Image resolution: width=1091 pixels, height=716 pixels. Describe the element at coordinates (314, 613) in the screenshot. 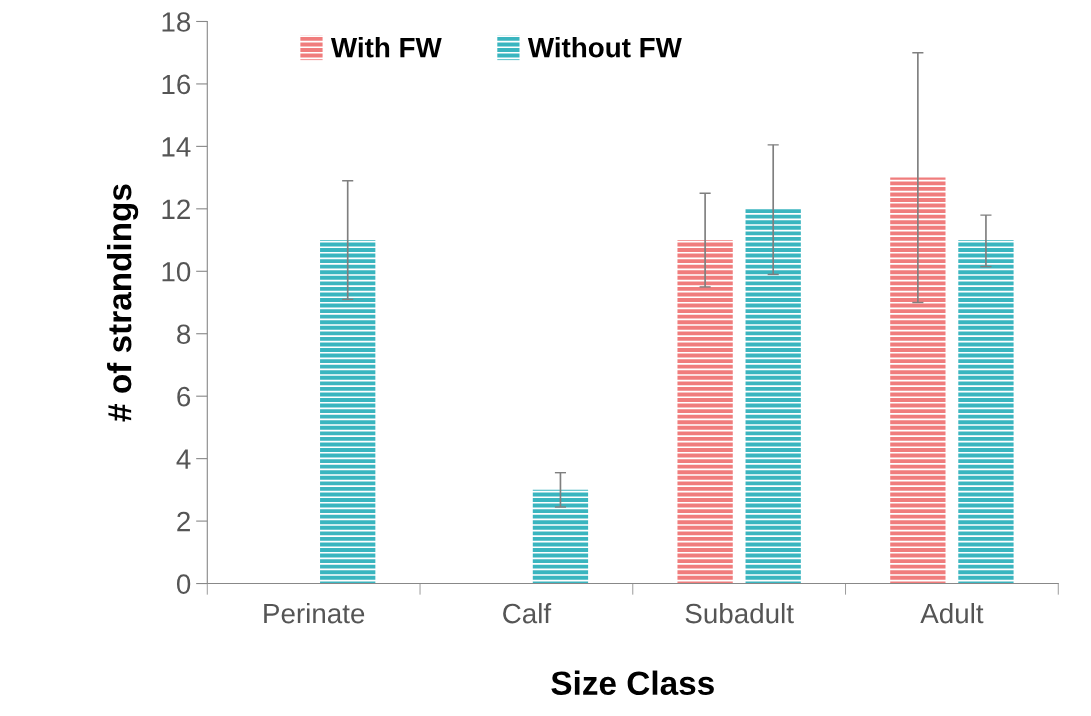

I see `x-tick-label: Perinate` at that location.